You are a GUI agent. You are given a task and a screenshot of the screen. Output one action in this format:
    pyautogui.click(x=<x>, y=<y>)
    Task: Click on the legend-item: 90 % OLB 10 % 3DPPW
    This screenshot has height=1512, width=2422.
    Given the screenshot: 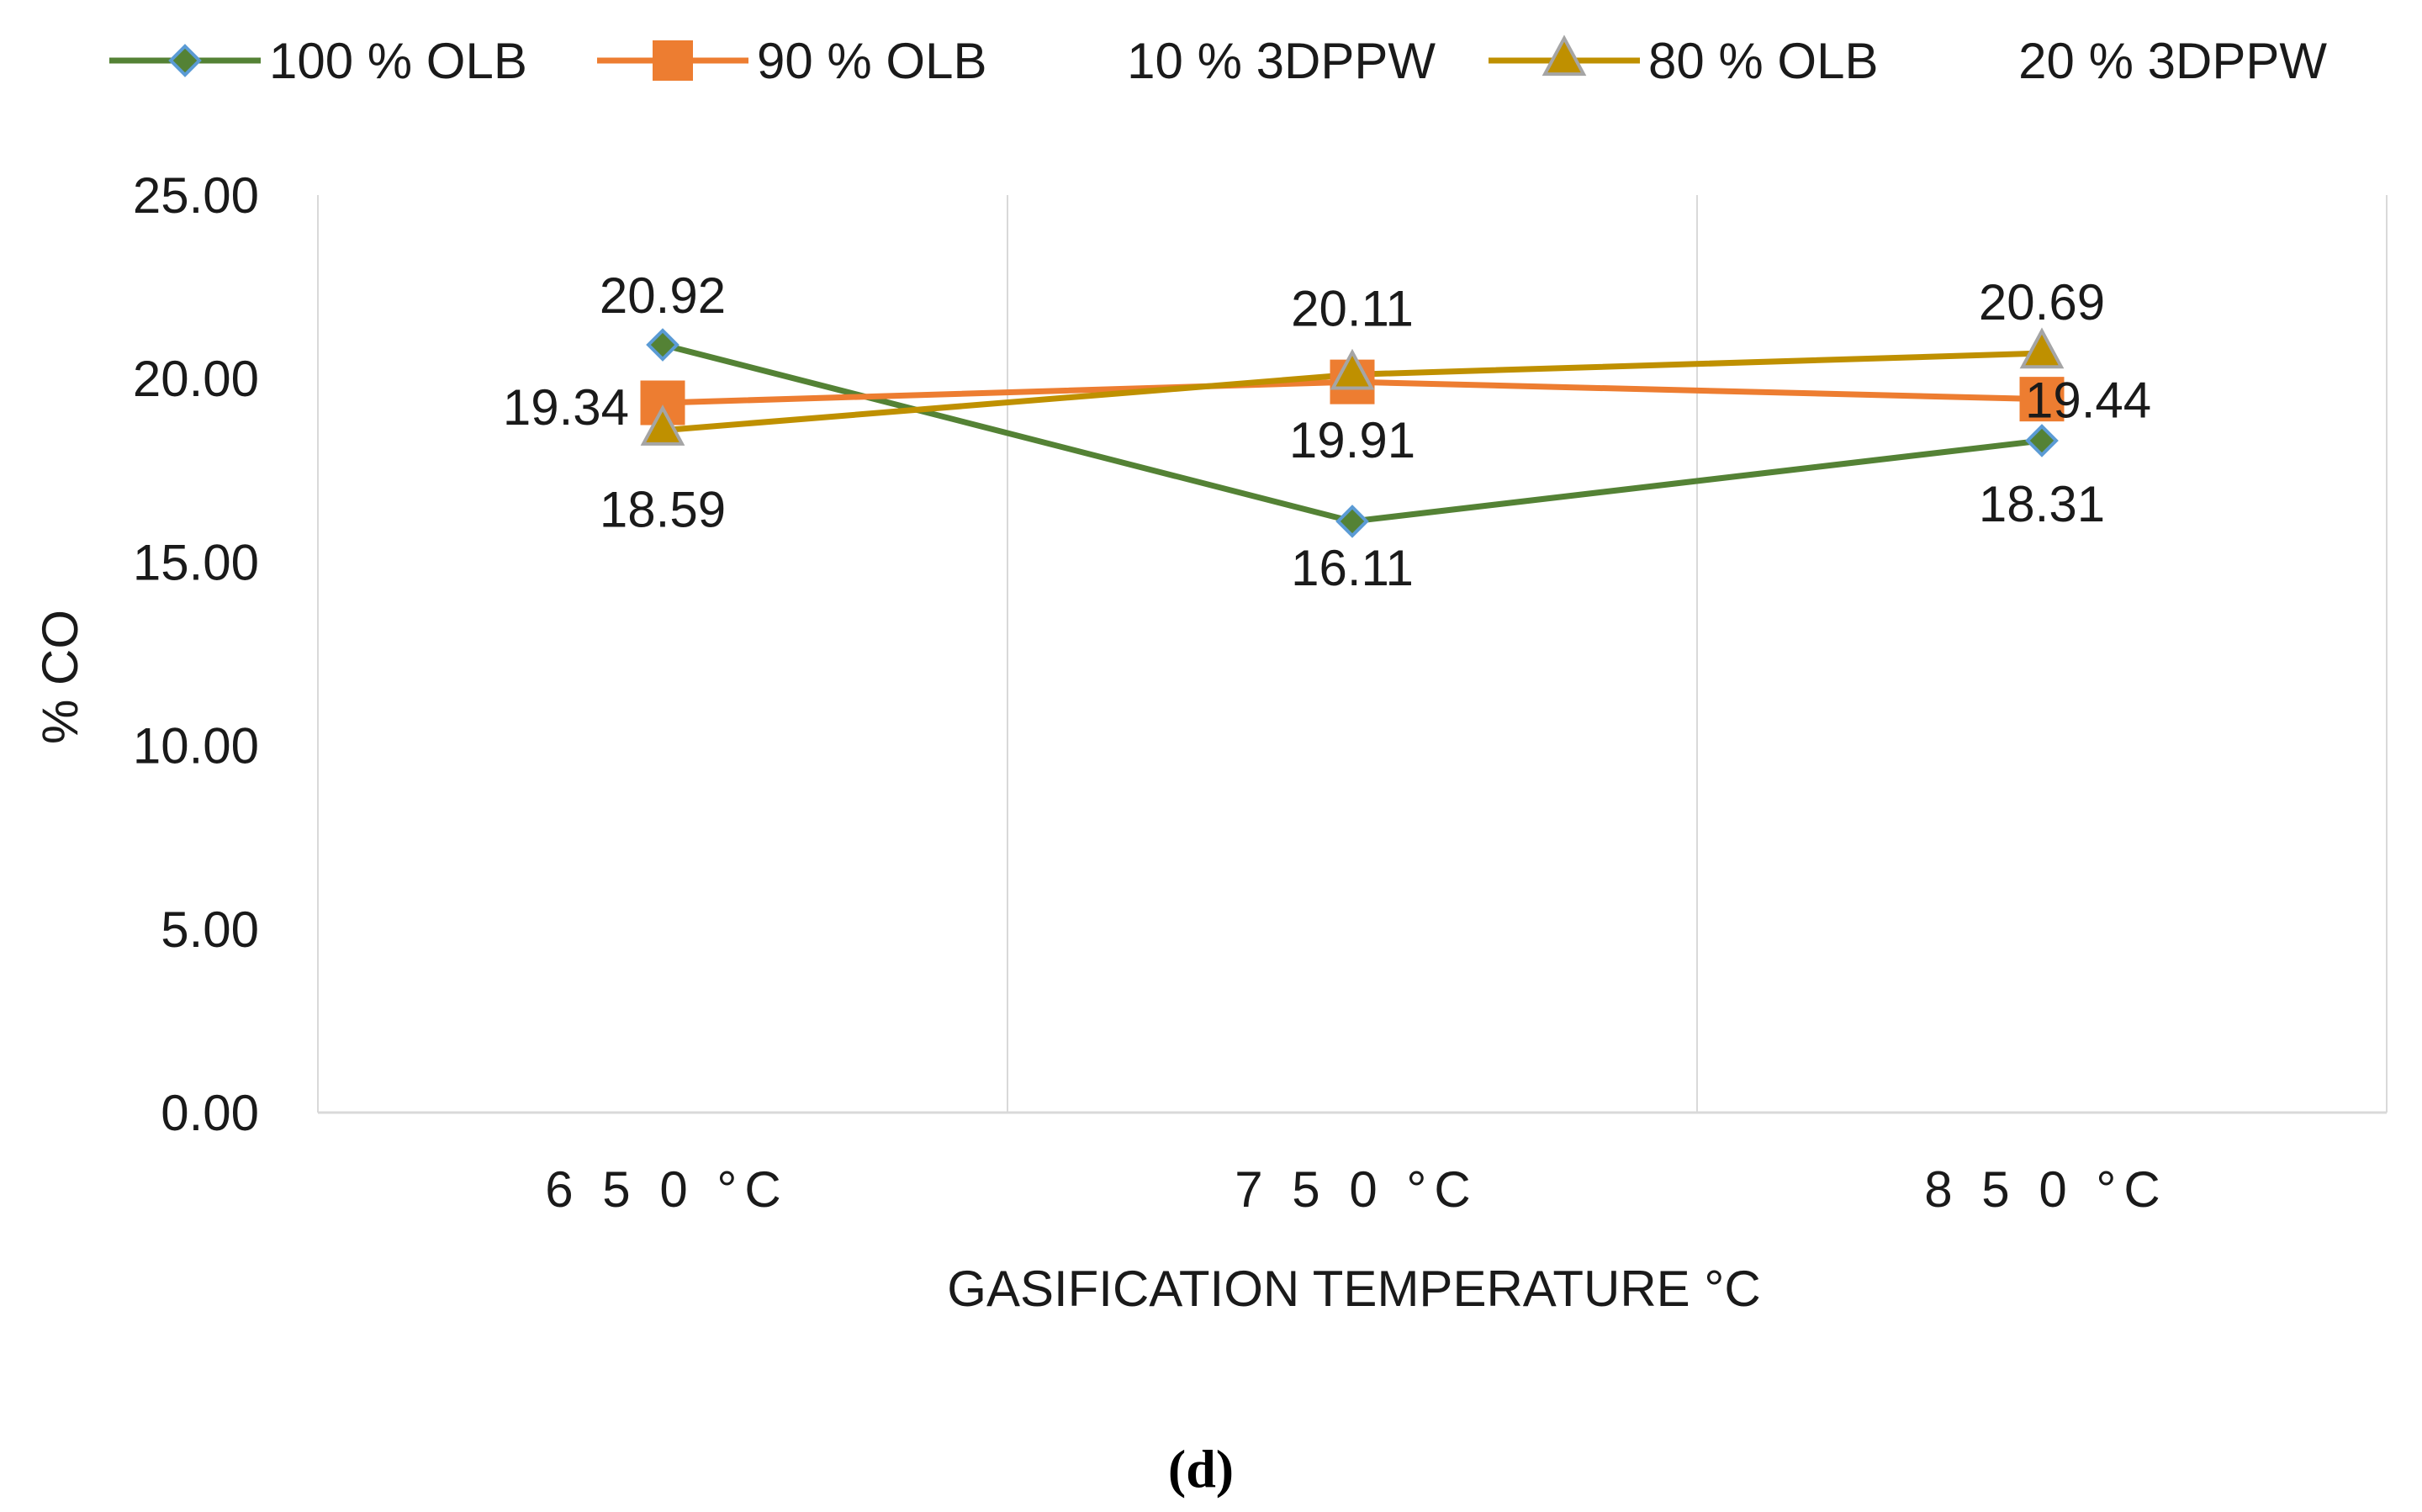 What is the action you would take?
    pyautogui.click(x=1016, y=61)
    